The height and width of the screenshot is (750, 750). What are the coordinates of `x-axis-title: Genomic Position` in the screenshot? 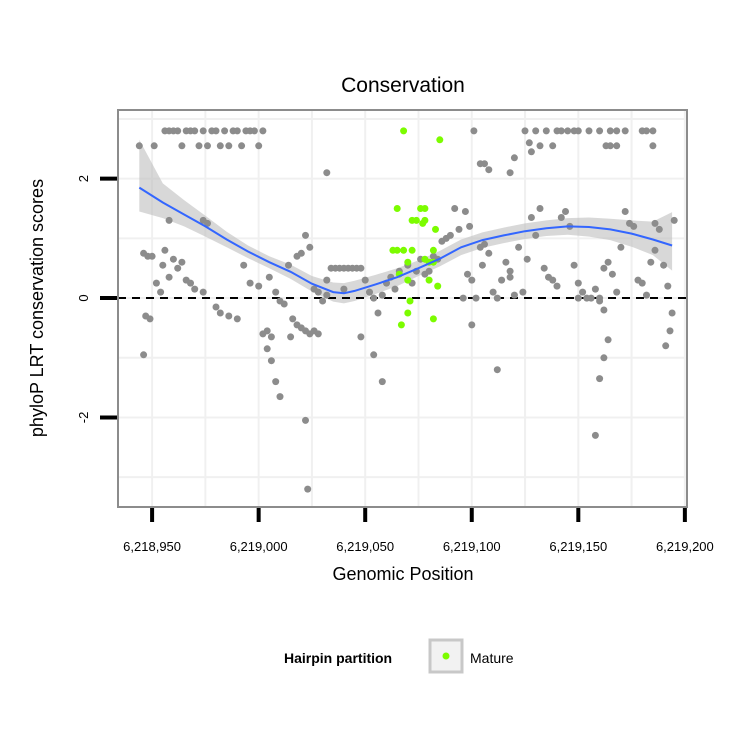 It's located at (402, 574).